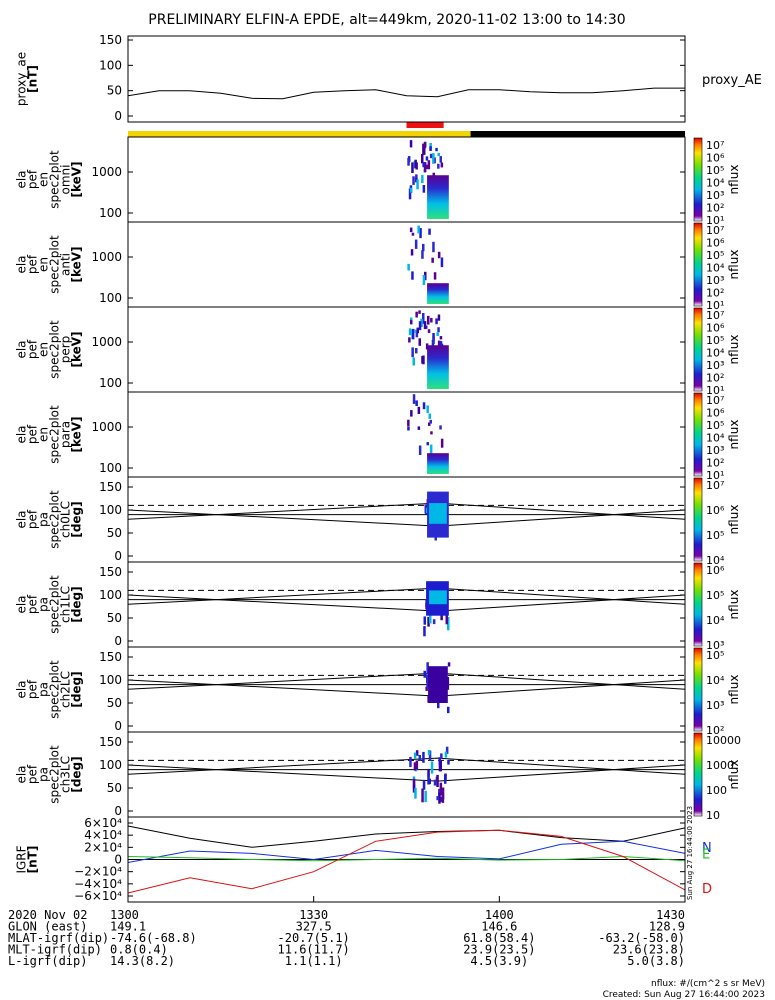 The image size is (775, 1000). Describe the element at coordinates (715, 620) in the screenshot. I see `colorbar-tick-label: 10⁴` at that location.